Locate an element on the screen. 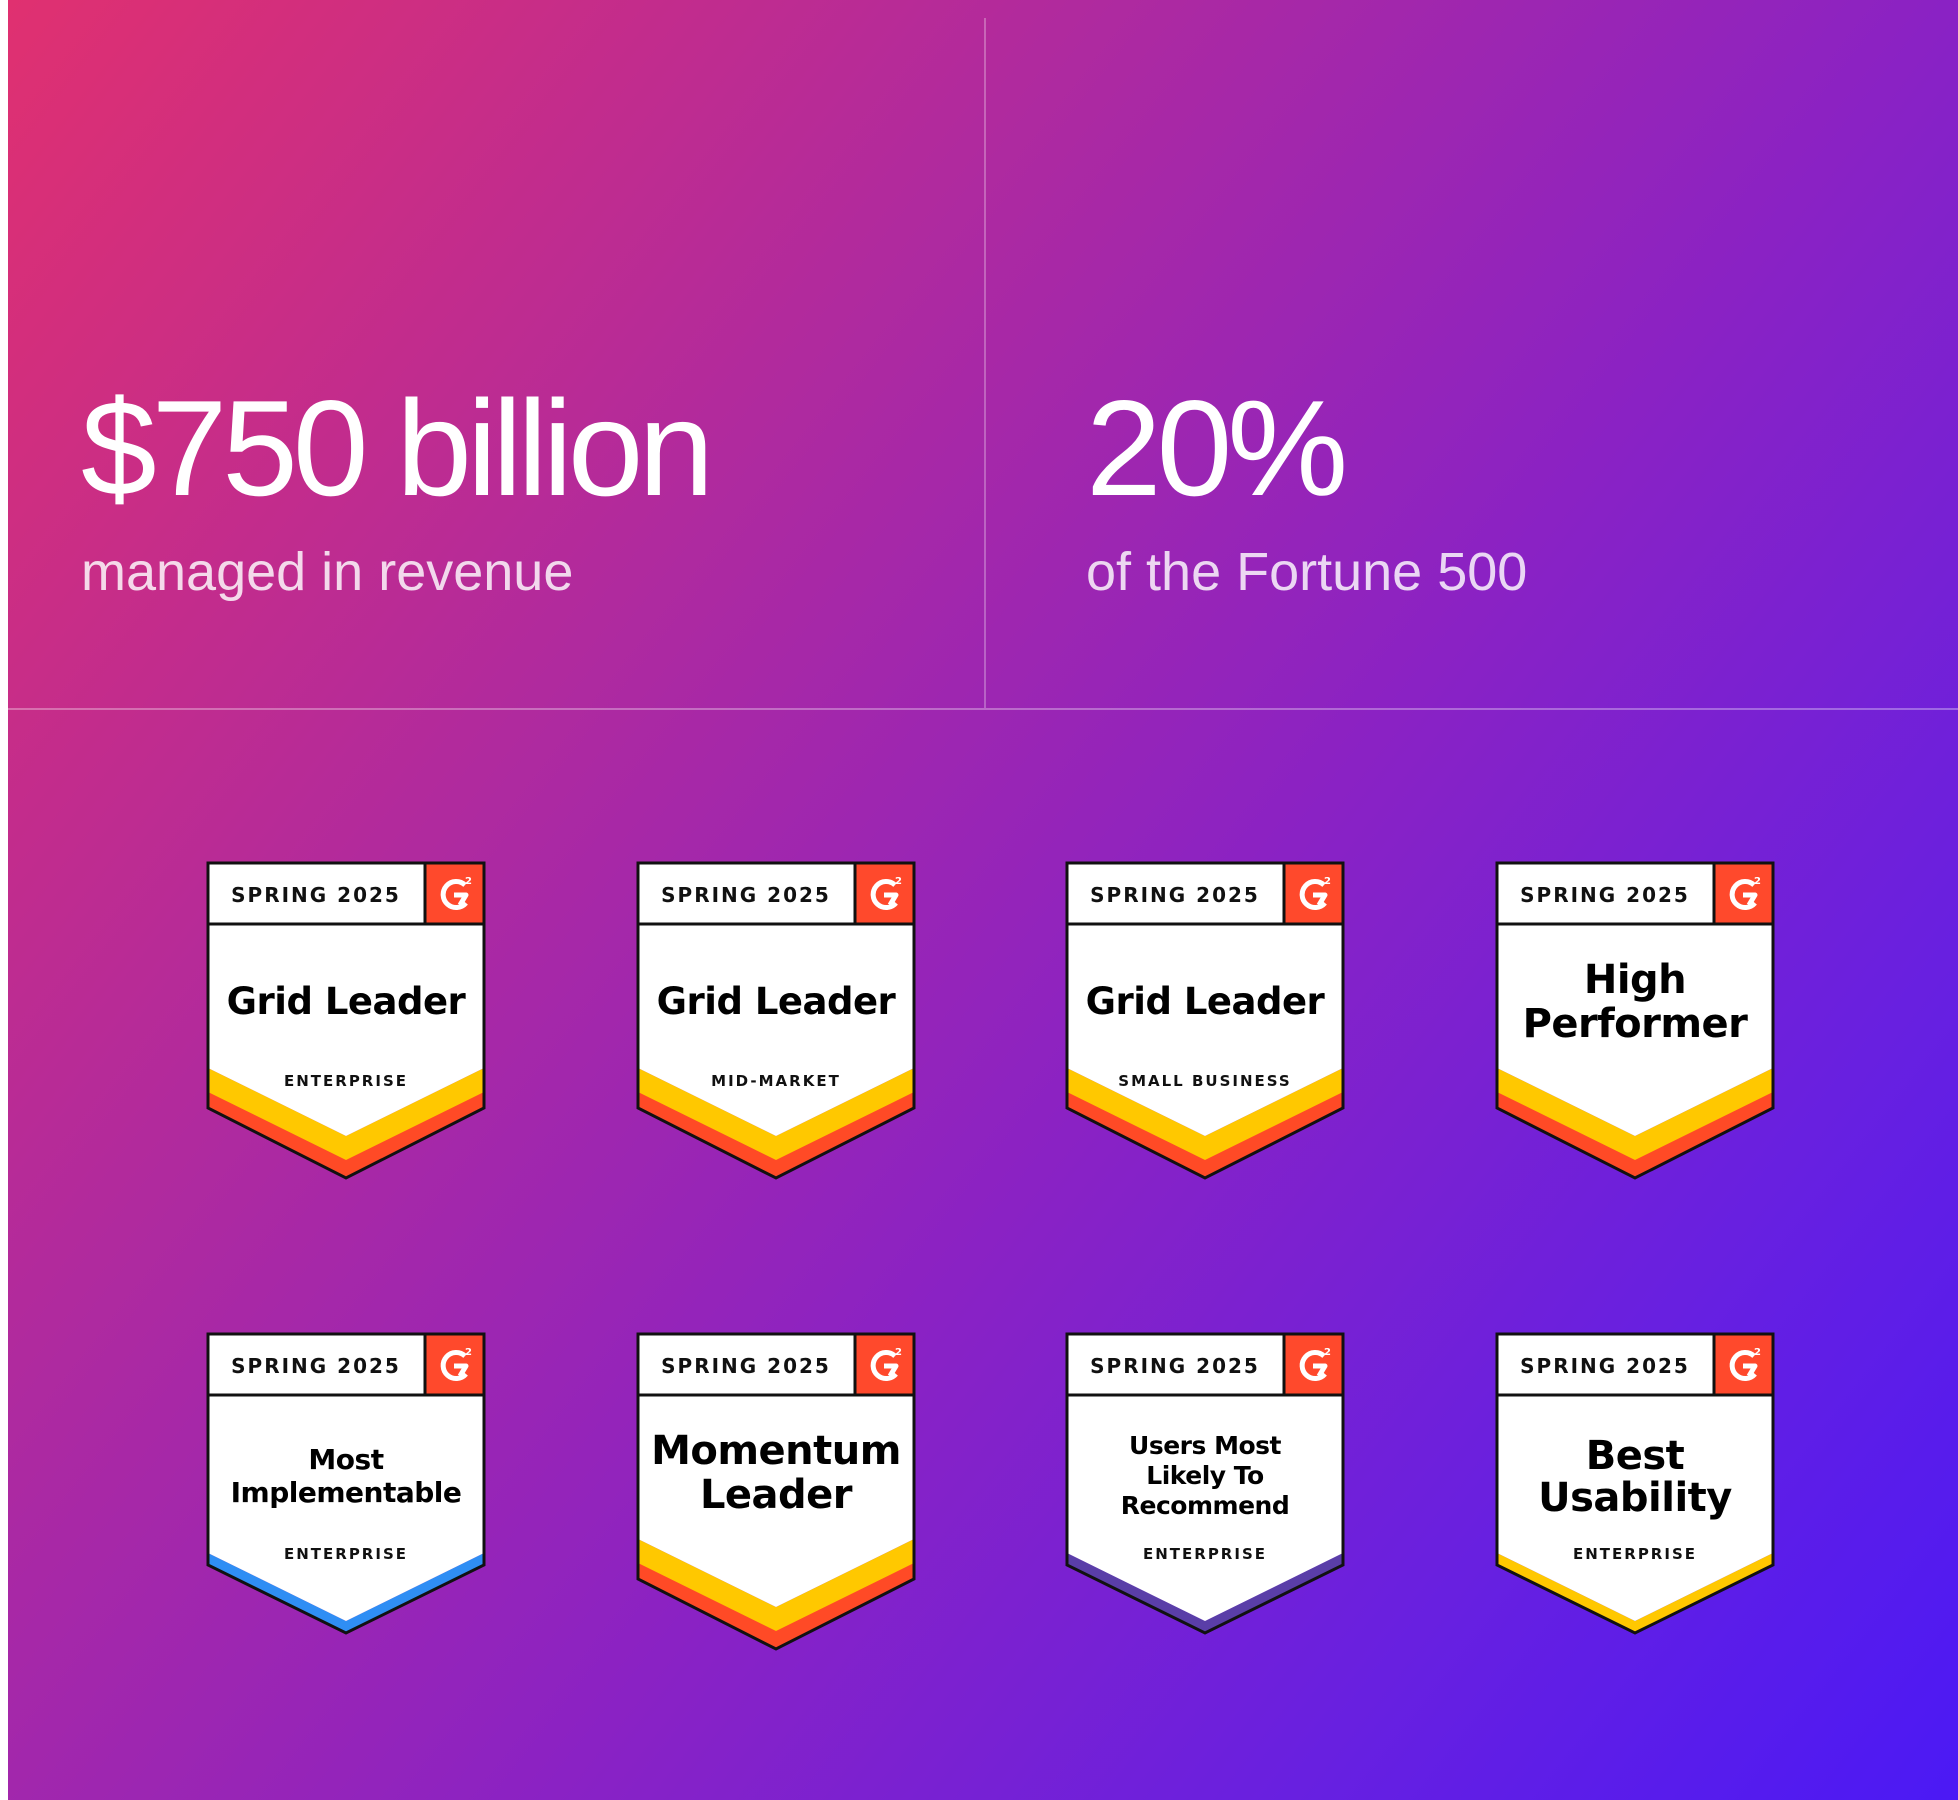  g2-badge: SPRING 2025 2 Grid Leader MID-MARKET is located at coordinates (776, 1021).